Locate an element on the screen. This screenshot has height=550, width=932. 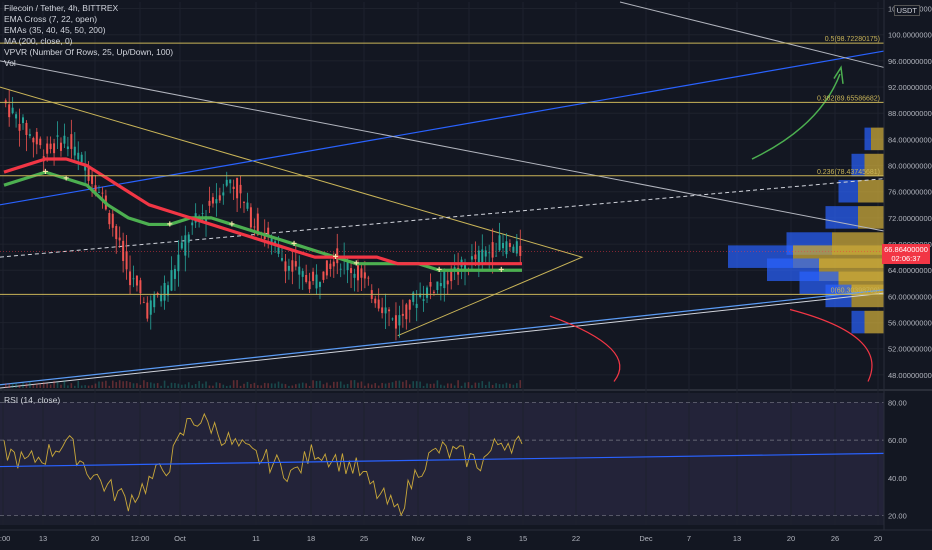
legend-item-ema-cross: EMA Cross (7, 22, open) is located at coordinates (51, 19).